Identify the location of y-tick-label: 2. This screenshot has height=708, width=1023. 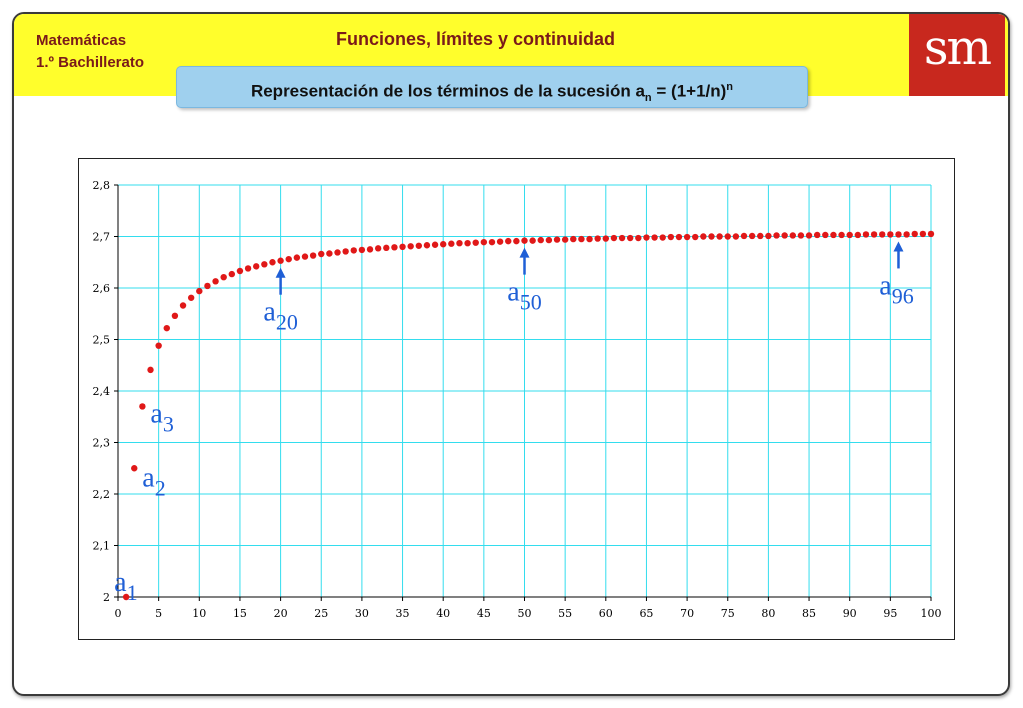
(106, 597).